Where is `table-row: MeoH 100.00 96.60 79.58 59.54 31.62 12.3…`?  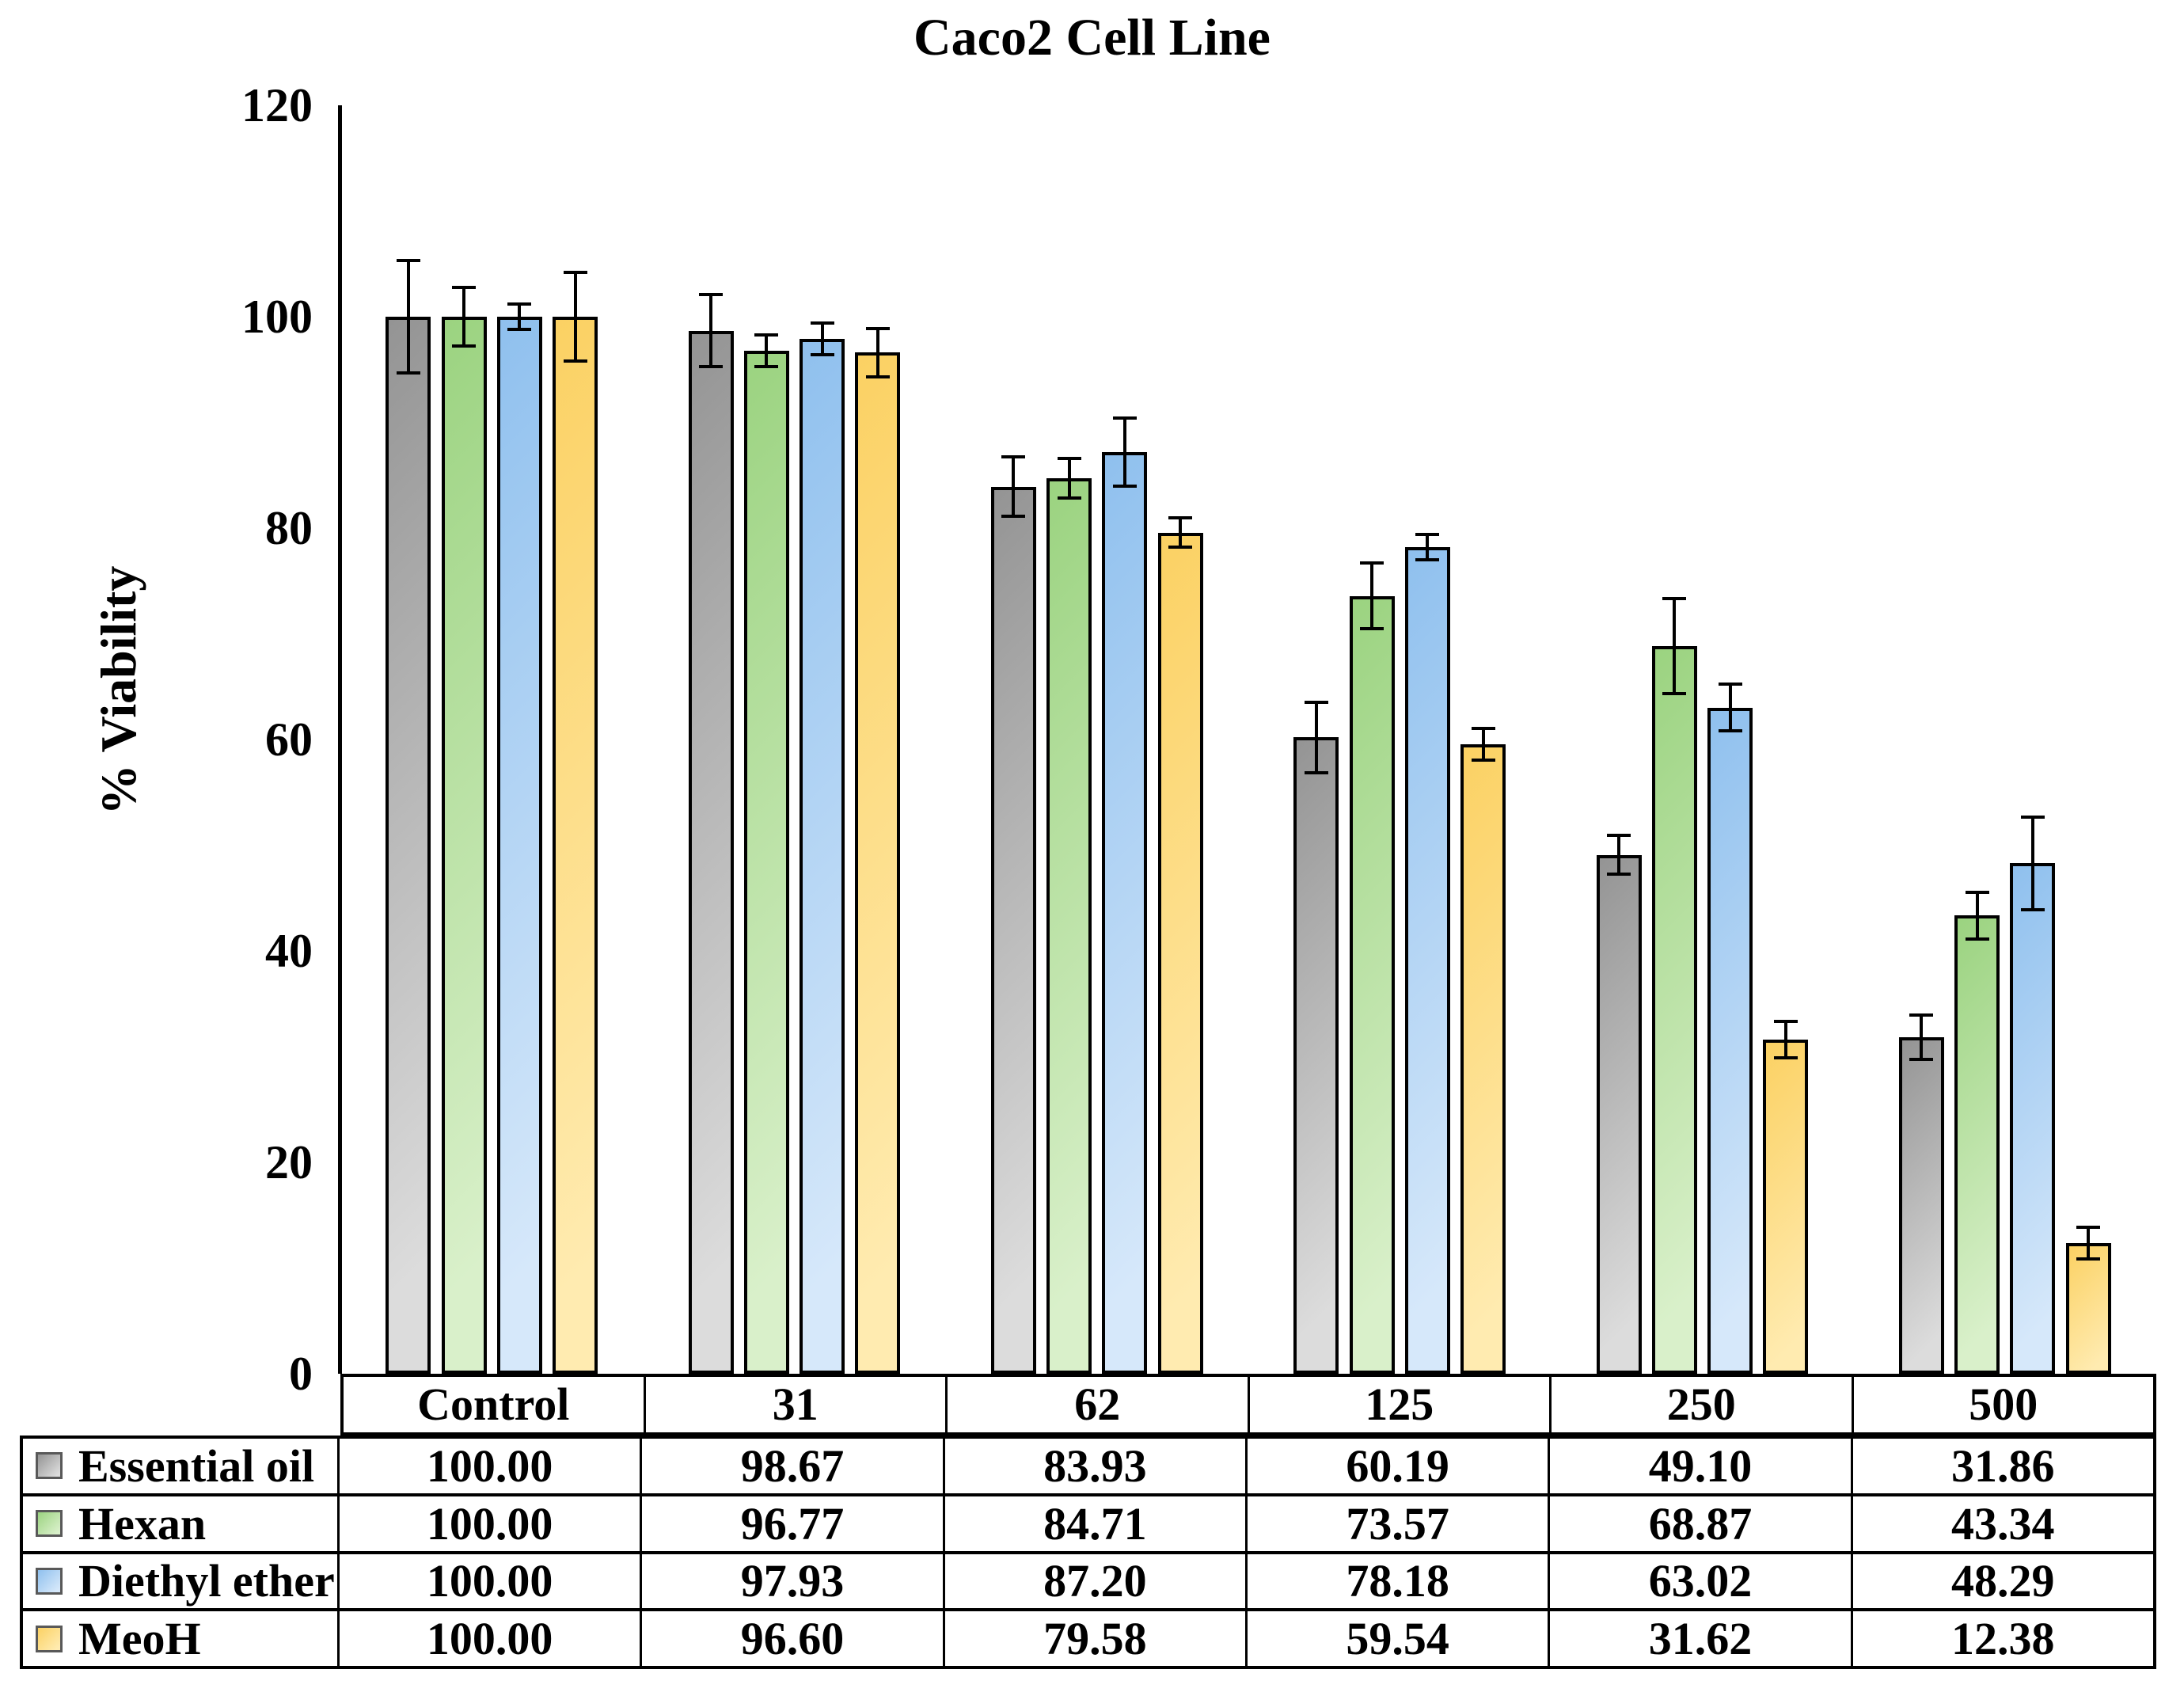 table-row: MeoH 100.00 96.60 79.58 59.54 31.62 12.3… is located at coordinates (1088, 1637).